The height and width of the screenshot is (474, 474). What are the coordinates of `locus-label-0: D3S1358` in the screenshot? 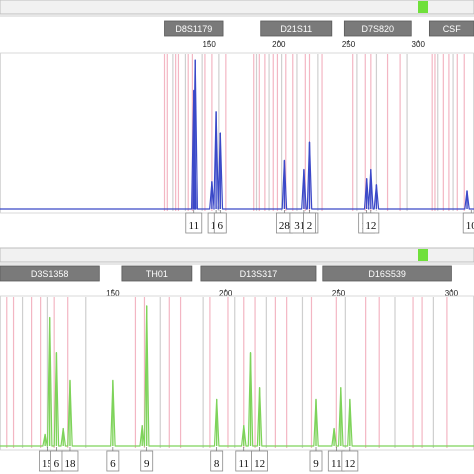 It's located at (50, 274).